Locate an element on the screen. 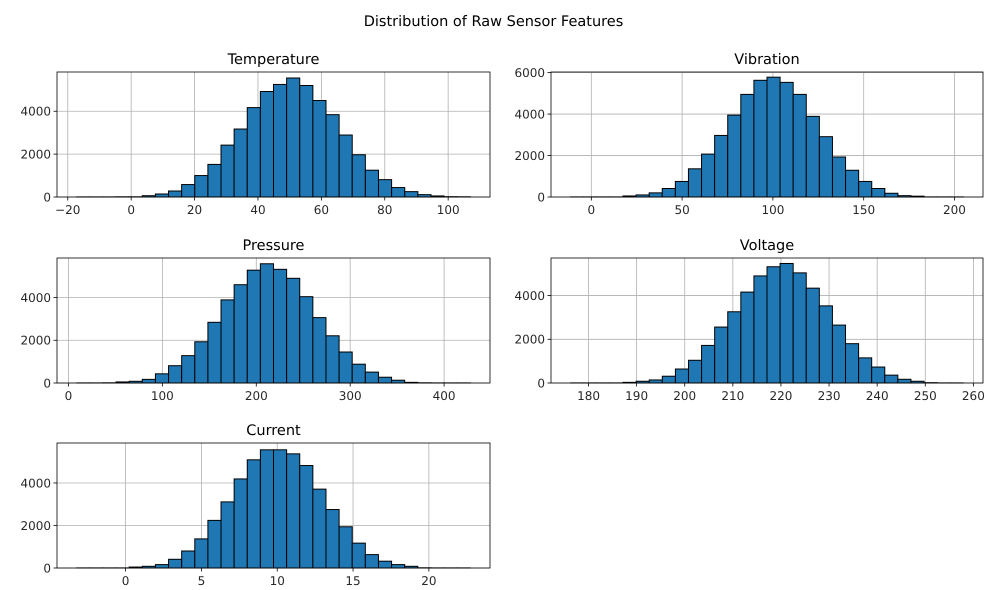  x-tick-label: 260 is located at coordinates (973, 396).